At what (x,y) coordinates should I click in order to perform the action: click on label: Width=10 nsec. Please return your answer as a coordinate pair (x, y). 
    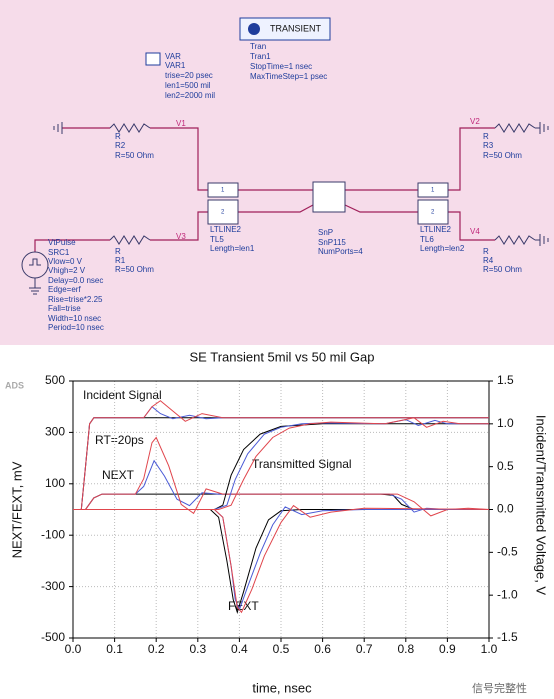
    Looking at the image, I should click on (74, 318).